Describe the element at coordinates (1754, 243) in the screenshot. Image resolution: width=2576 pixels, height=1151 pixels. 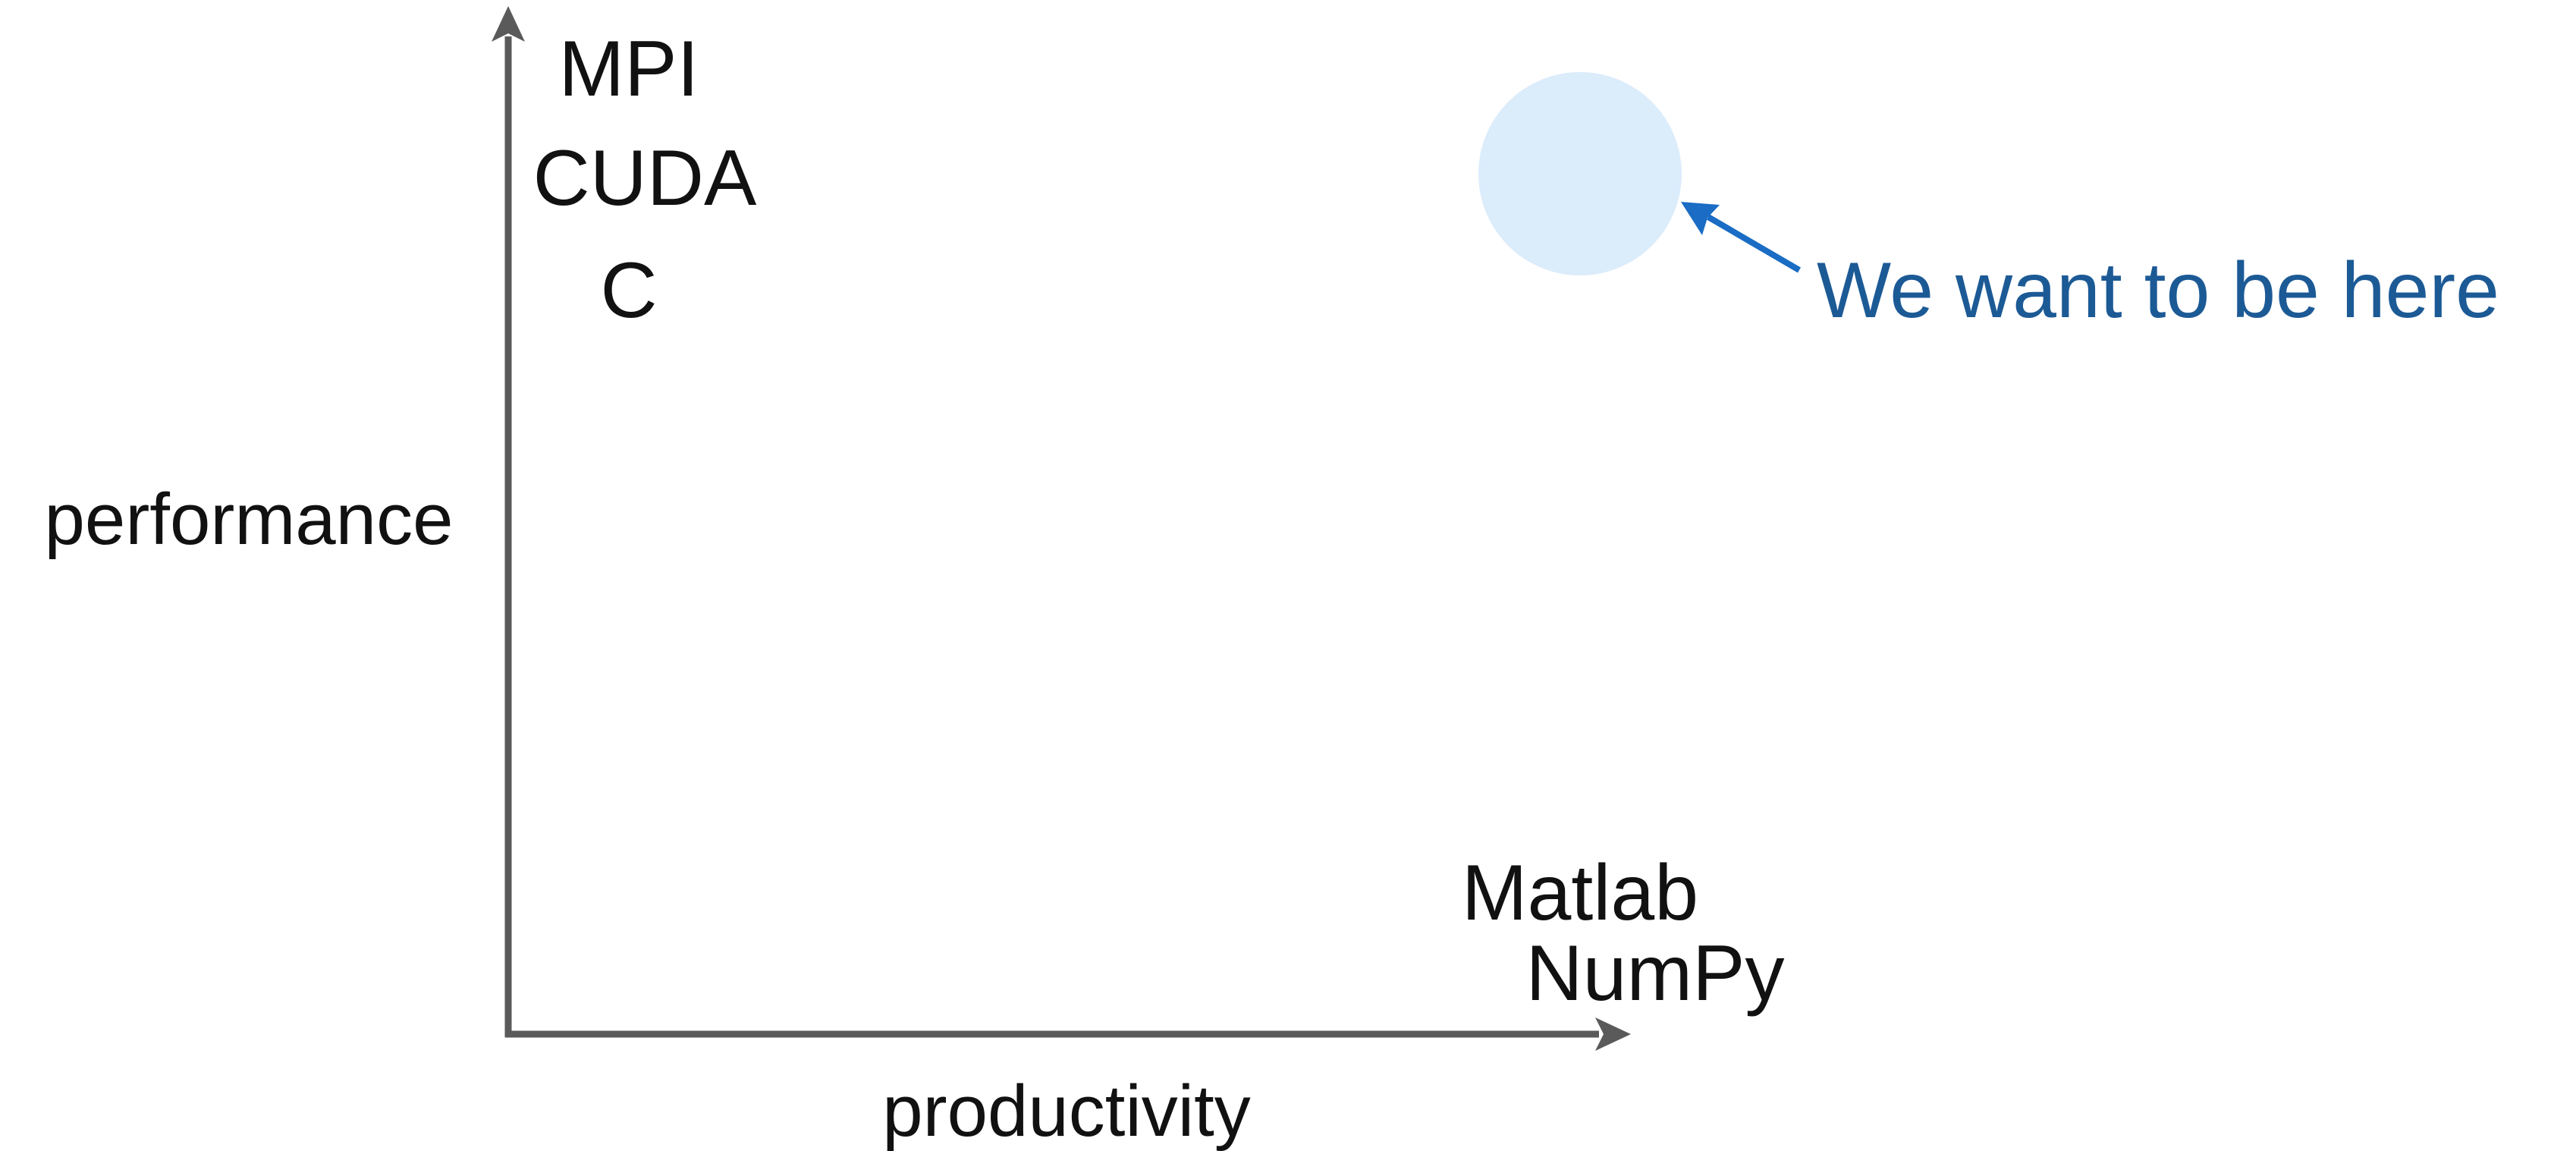
I see `annotation-arrow-line` at that location.